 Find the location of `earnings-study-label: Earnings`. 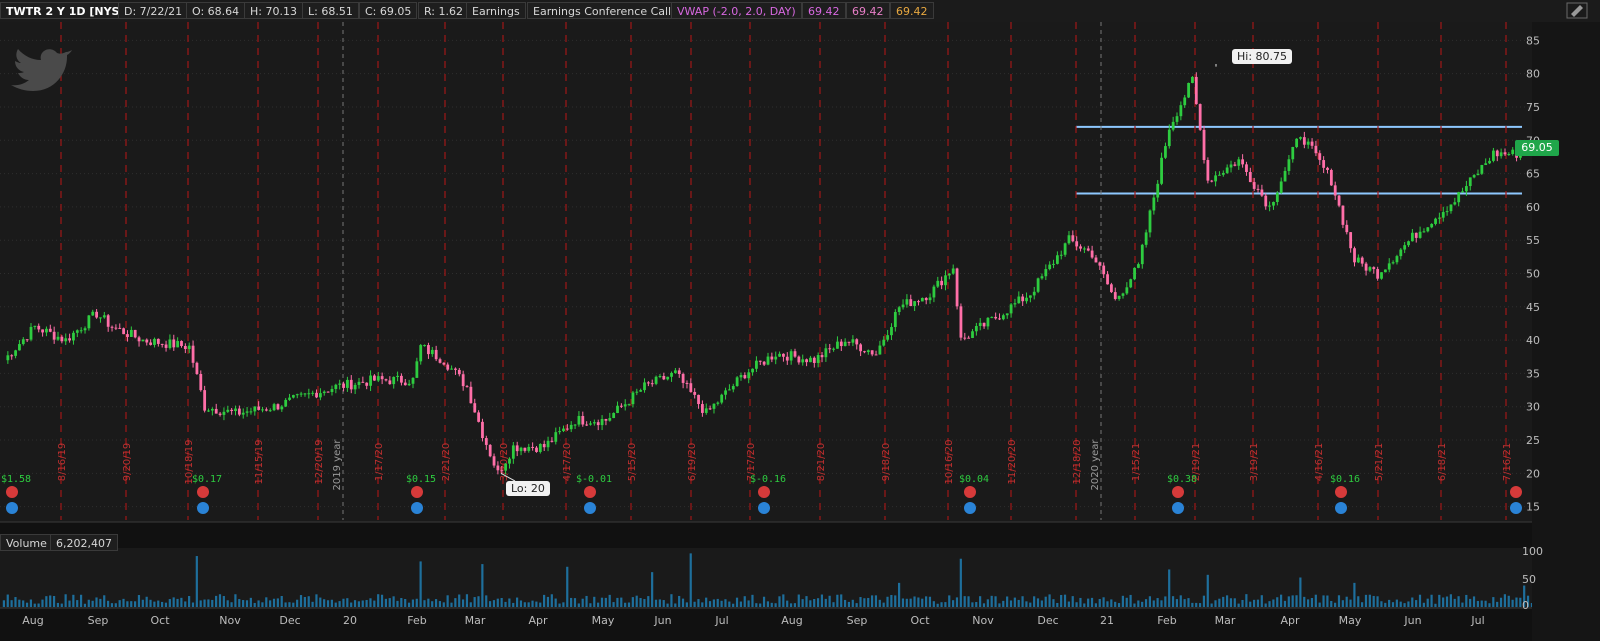

earnings-study-label: Earnings is located at coordinates (496, 10).